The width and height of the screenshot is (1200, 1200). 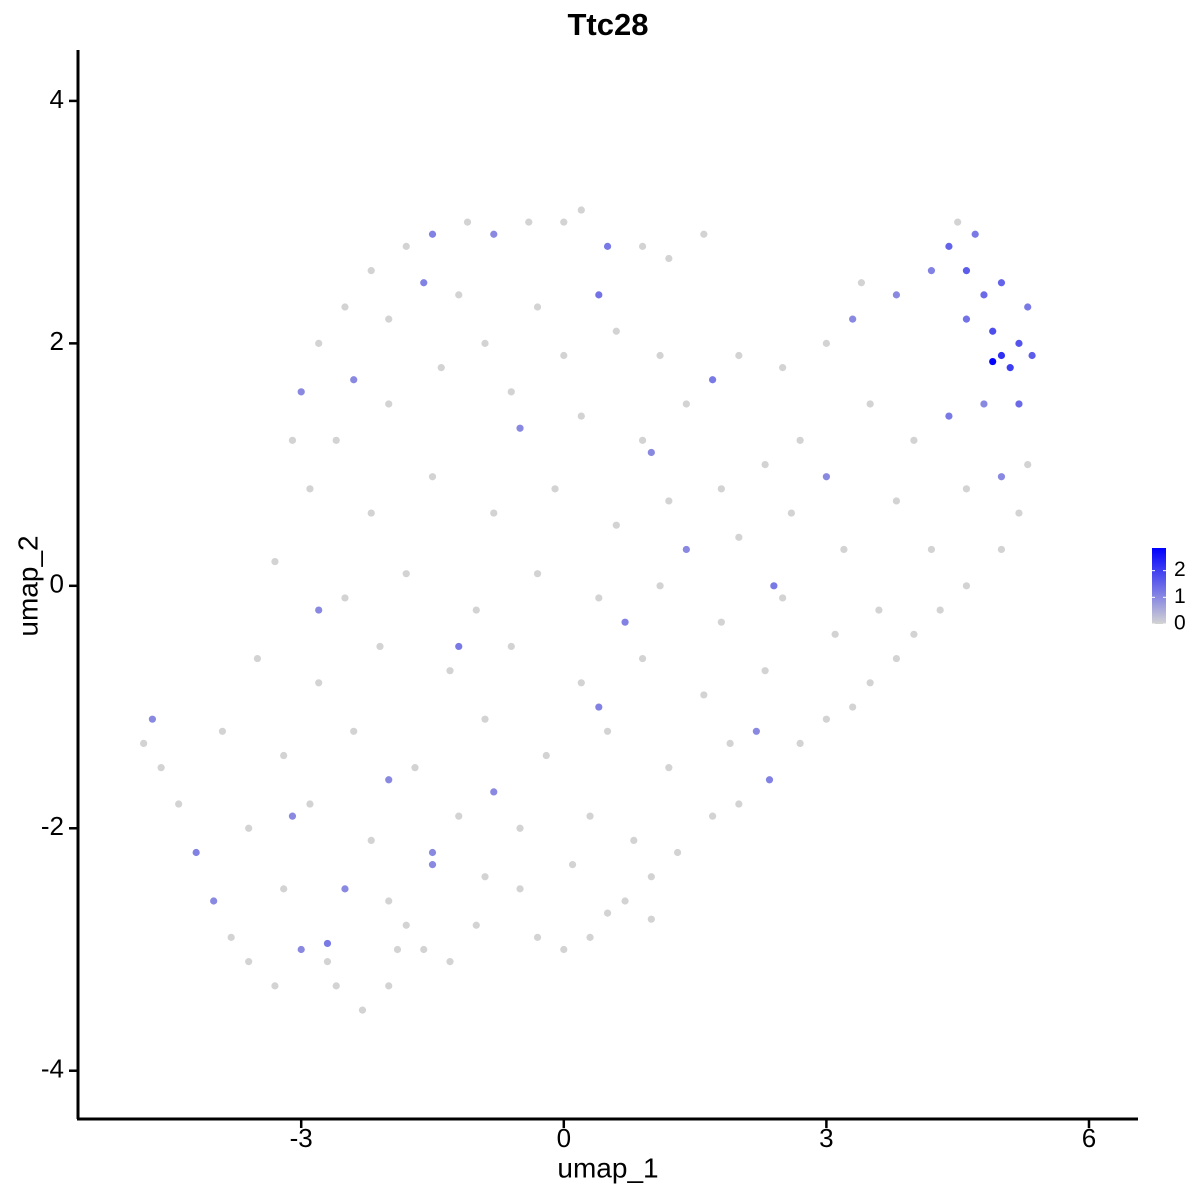 What do you see at coordinates (57, 584) in the screenshot?
I see `y-tick-label: 0` at bounding box center [57, 584].